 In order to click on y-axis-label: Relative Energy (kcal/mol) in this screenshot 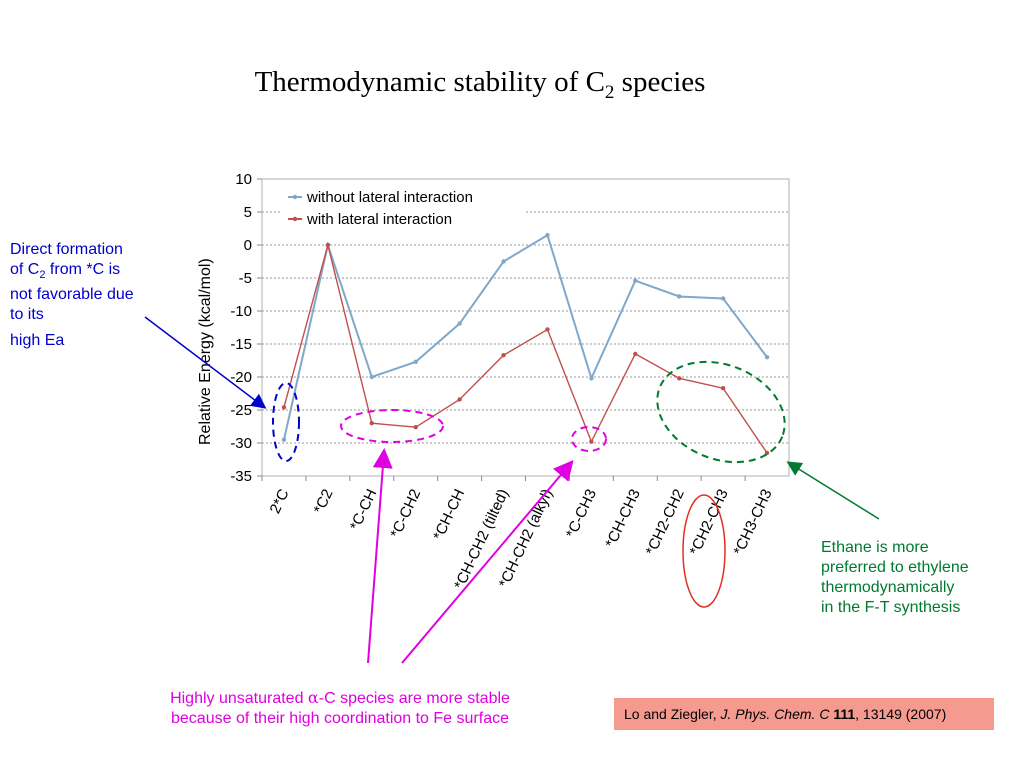, I will do `click(205, 351)`.